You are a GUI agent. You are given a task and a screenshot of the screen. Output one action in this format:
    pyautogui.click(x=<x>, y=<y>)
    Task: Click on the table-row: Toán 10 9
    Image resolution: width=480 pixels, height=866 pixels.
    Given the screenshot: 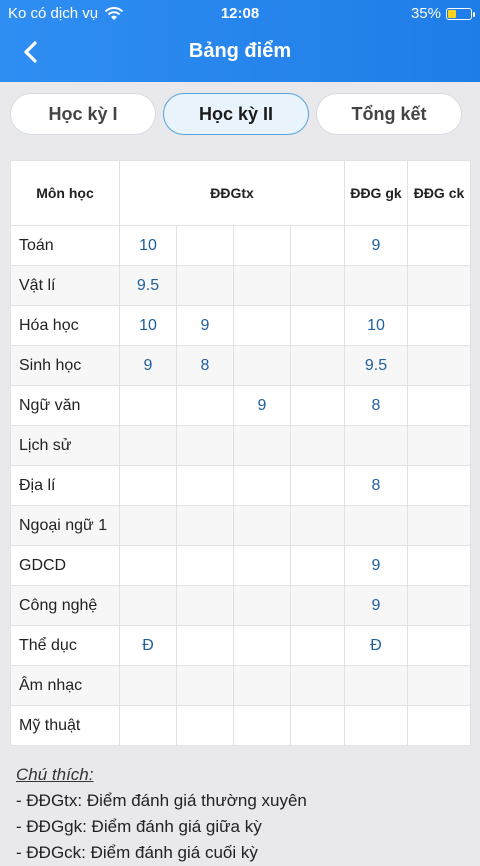 What is the action you would take?
    pyautogui.click(x=240, y=245)
    